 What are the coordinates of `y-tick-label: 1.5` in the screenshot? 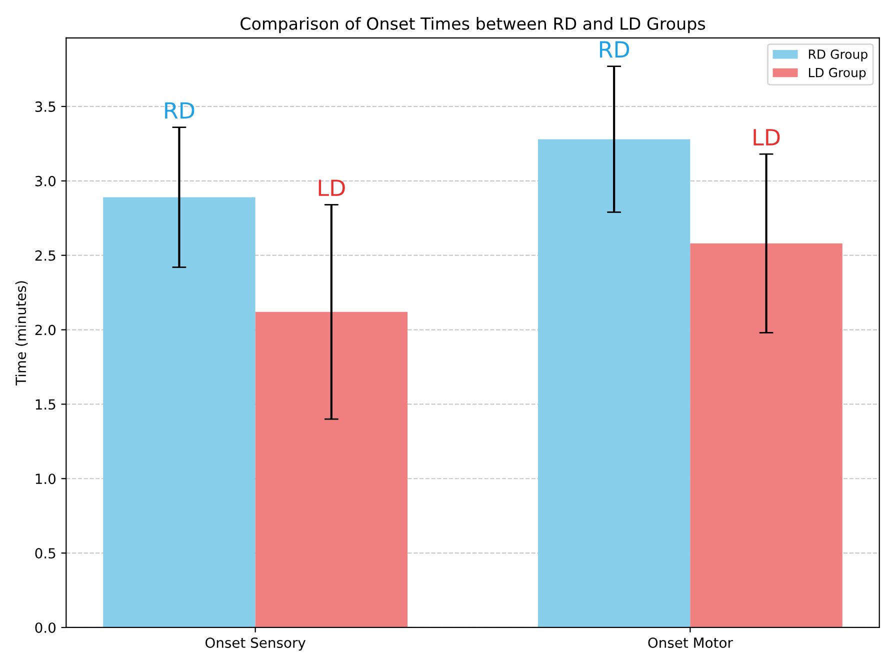 It's located at (46, 404).